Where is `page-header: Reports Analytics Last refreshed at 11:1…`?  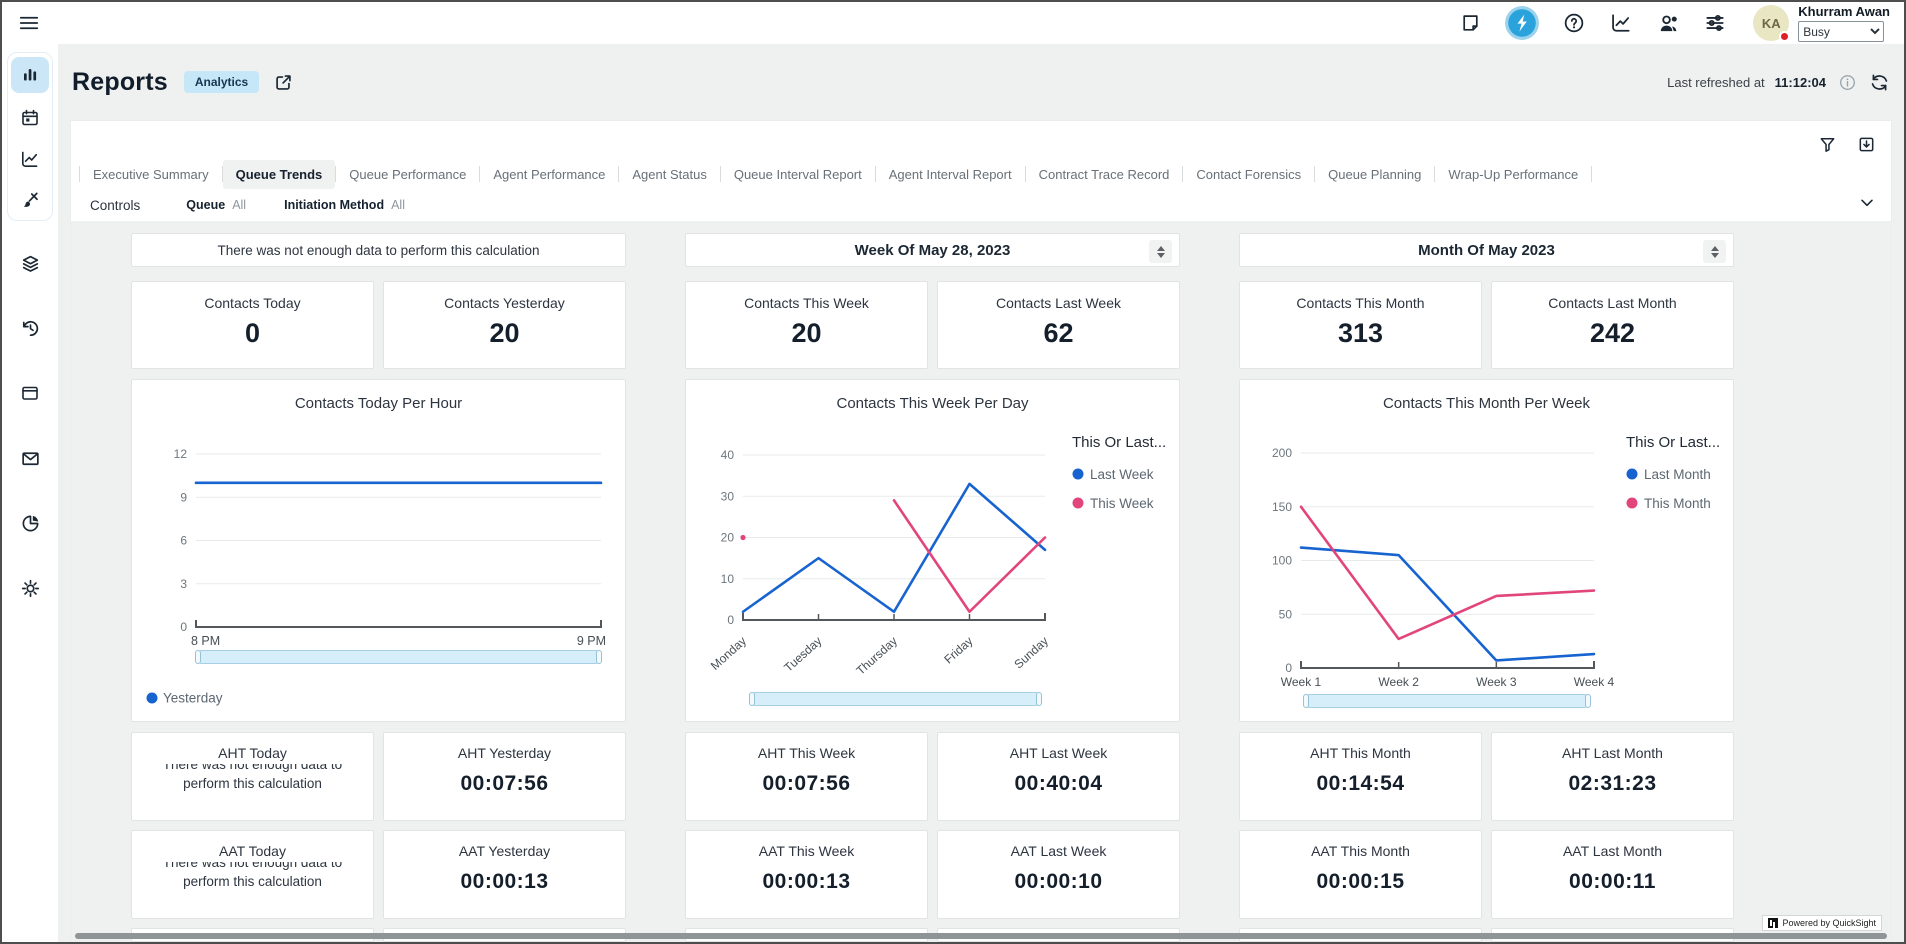 page-header: Reports Analytics Last refreshed at 11:1… is located at coordinates (981, 82).